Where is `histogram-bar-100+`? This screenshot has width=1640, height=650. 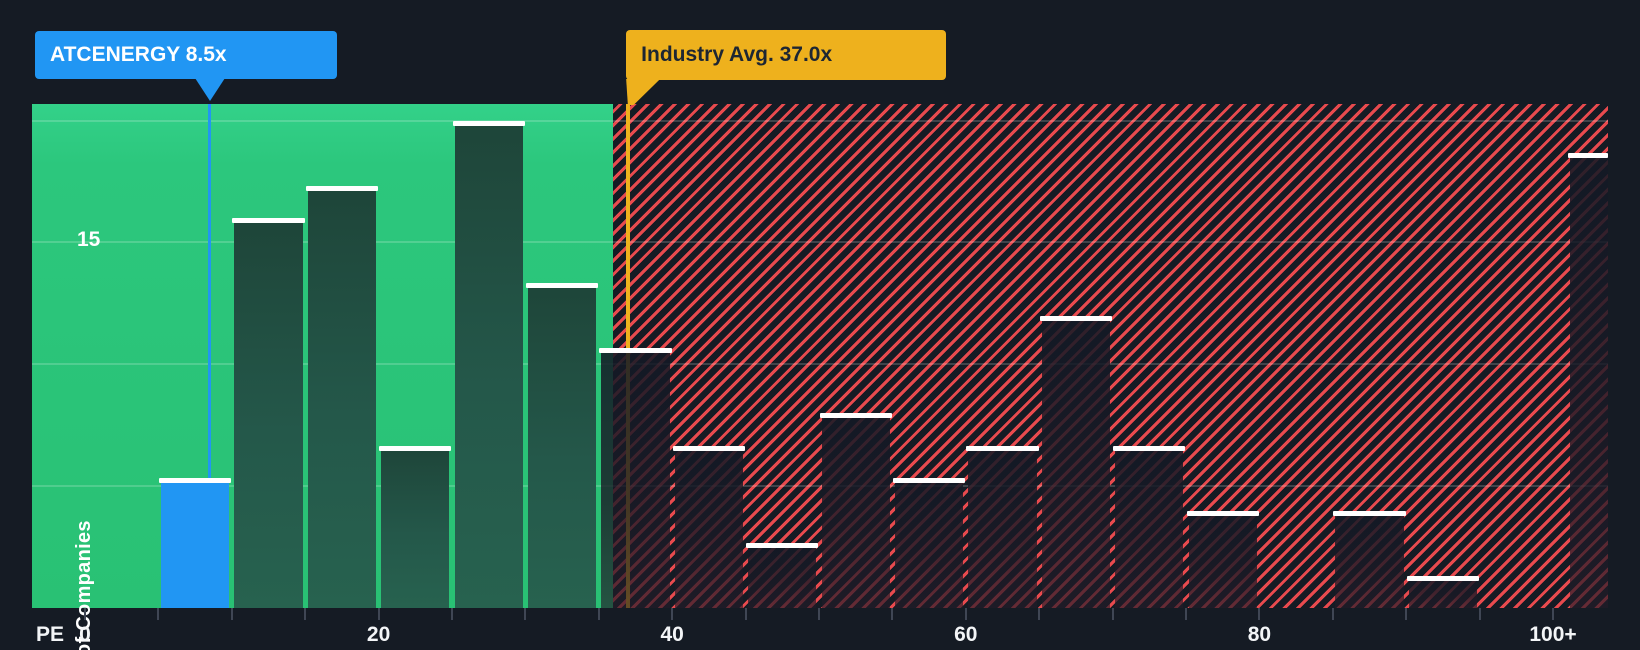 histogram-bar-100+ is located at coordinates (1589, 380).